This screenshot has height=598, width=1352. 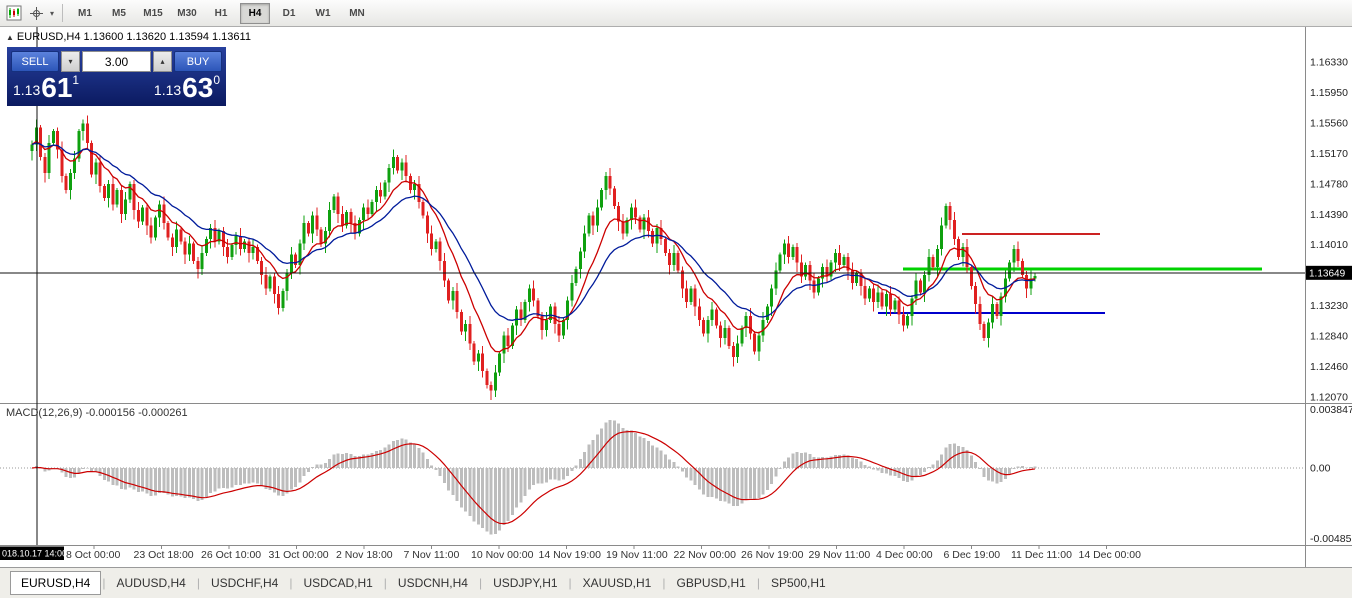 I want to click on timeframe-button-d1: D1, so click(x=289, y=13).